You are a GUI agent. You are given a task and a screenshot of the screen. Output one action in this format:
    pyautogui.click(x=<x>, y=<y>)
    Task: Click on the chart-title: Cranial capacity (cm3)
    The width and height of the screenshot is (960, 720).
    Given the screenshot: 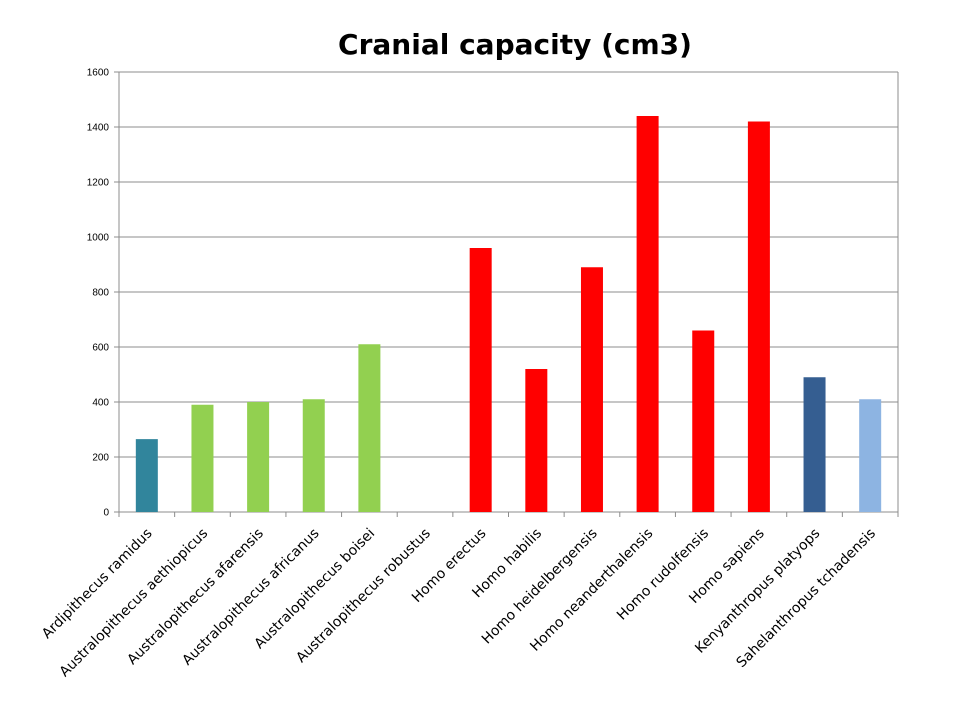 What is the action you would take?
    pyautogui.click(x=515, y=44)
    